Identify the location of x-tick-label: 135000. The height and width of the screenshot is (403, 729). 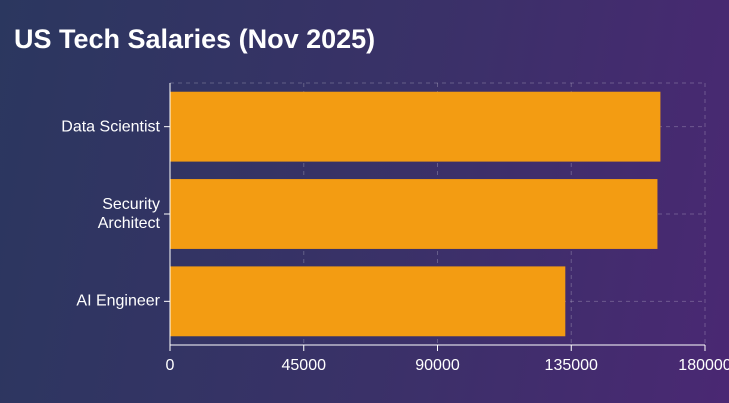
(571, 365).